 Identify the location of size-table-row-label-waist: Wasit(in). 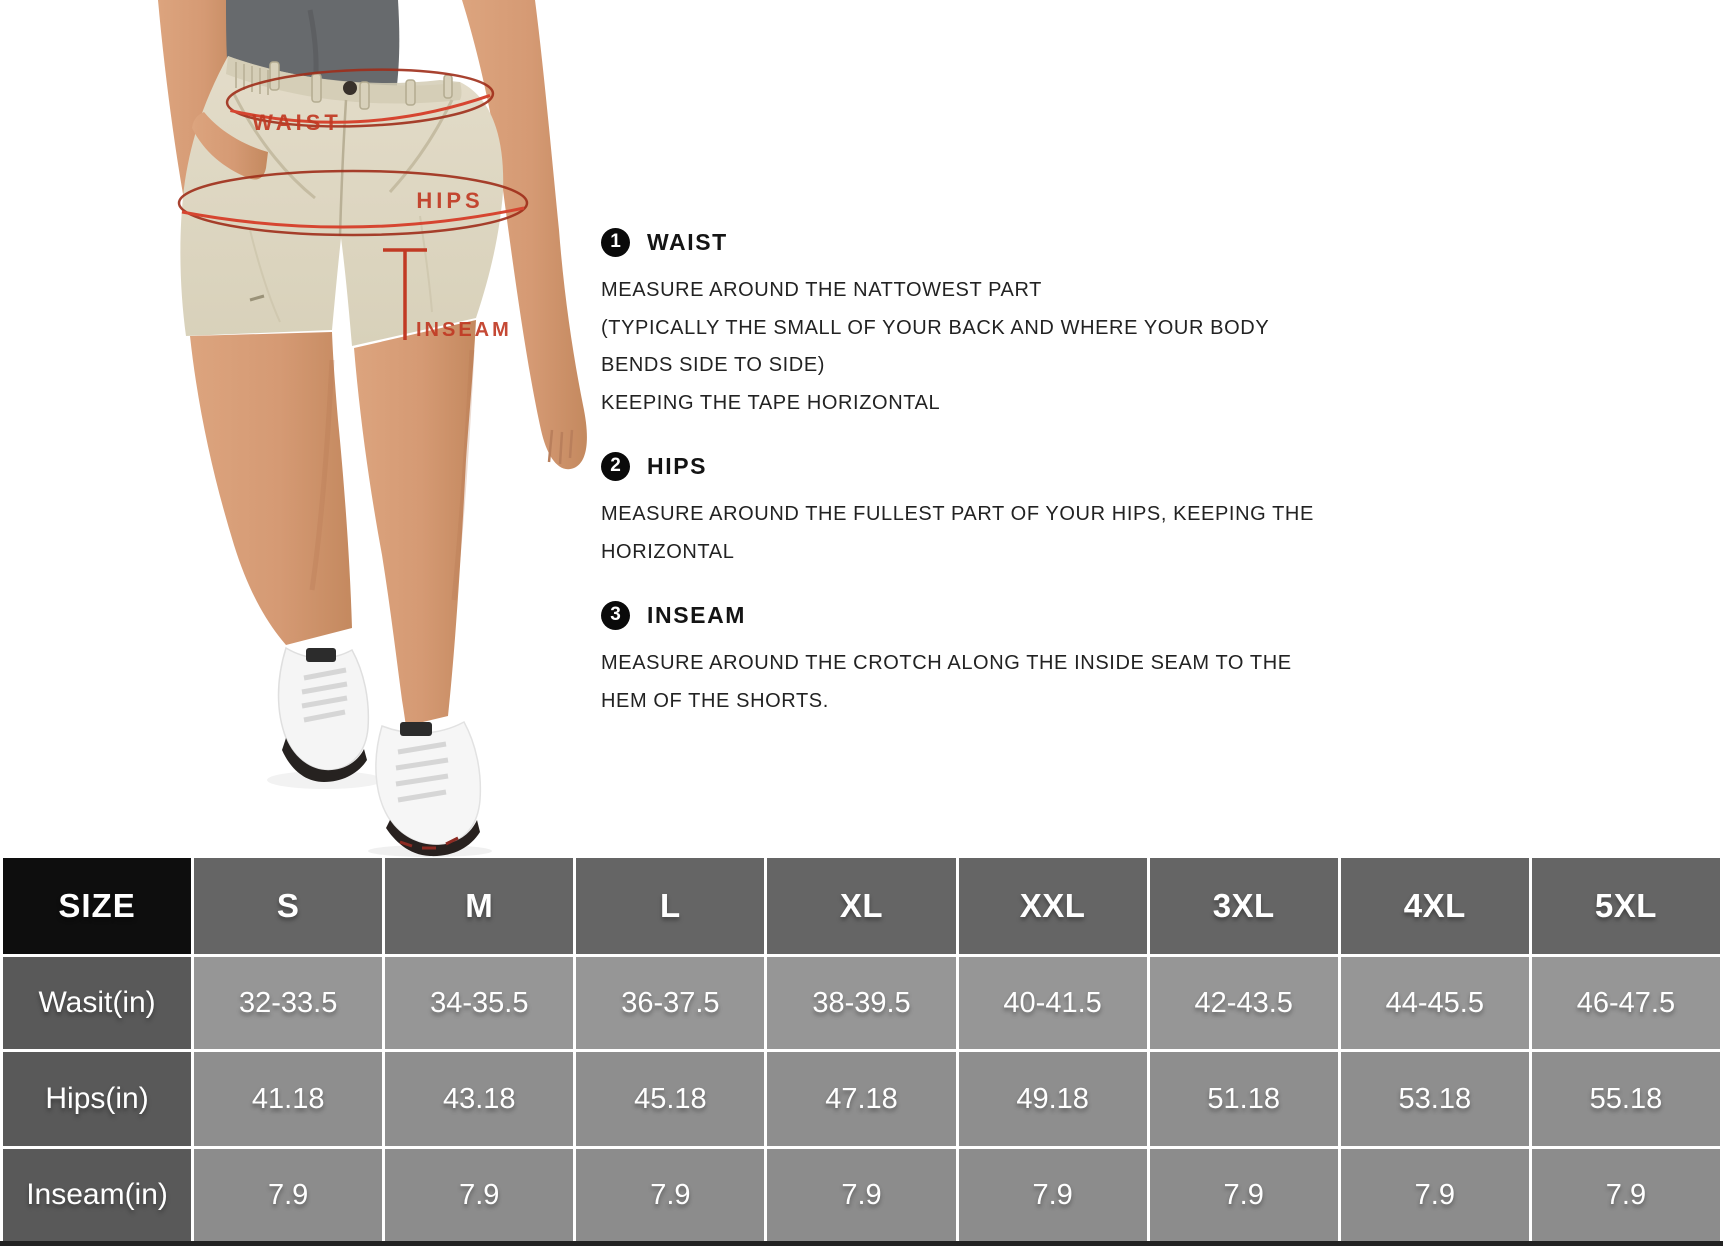
(97, 1003).